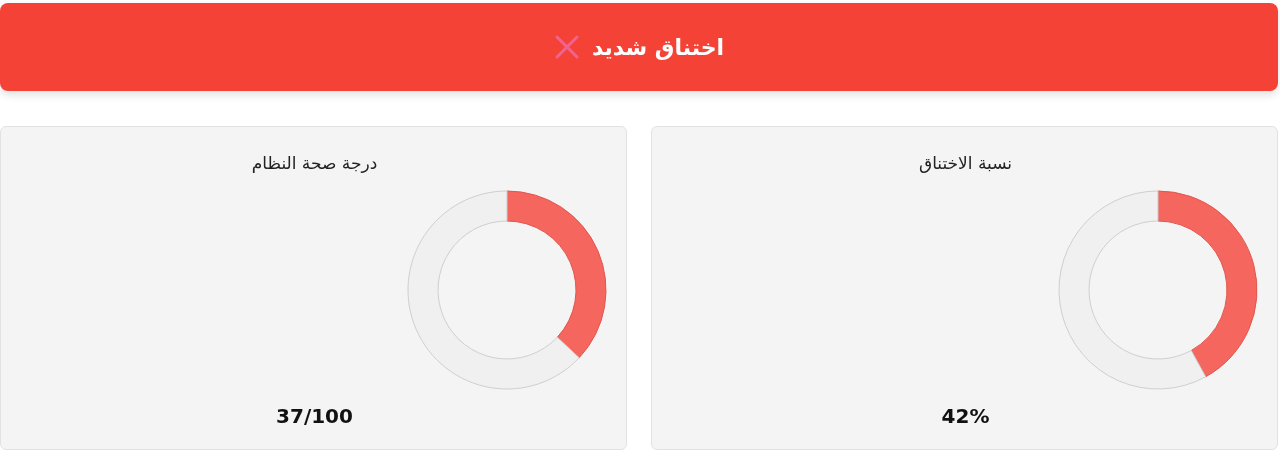  I want to click on text: 37/100, so click(314, 416).